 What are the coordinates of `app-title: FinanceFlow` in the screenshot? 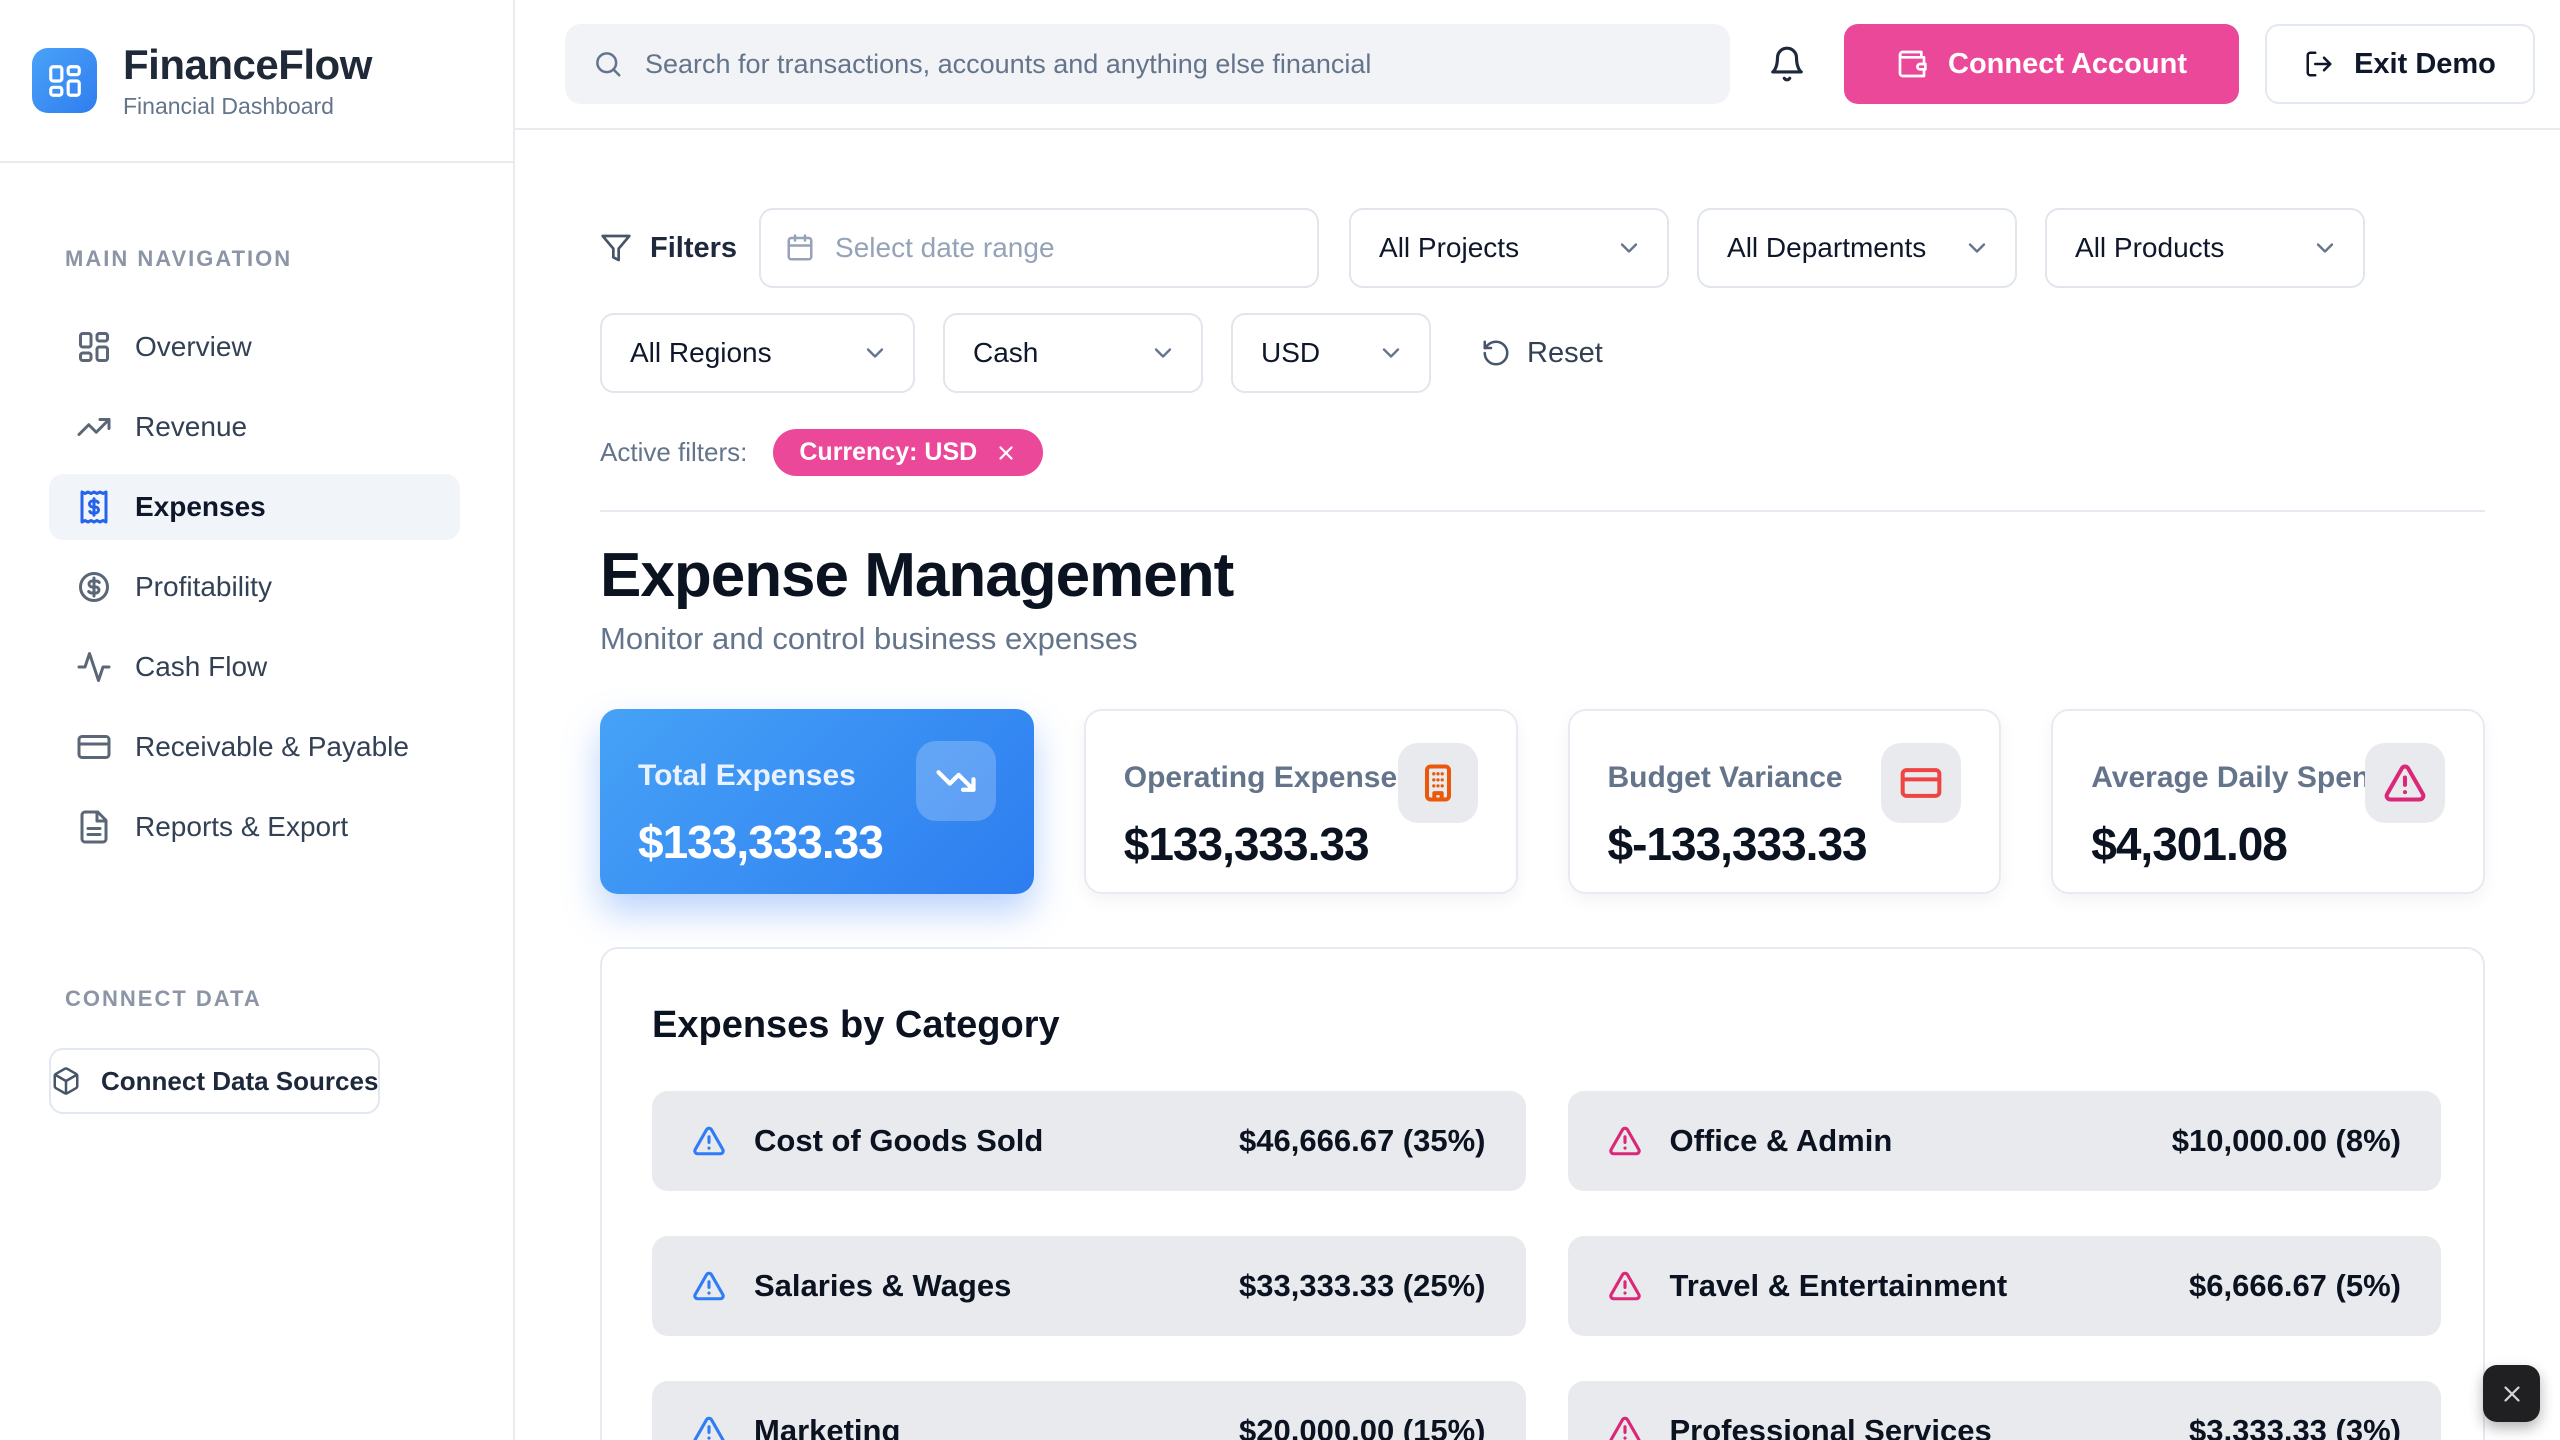 It's located at (247, 64).